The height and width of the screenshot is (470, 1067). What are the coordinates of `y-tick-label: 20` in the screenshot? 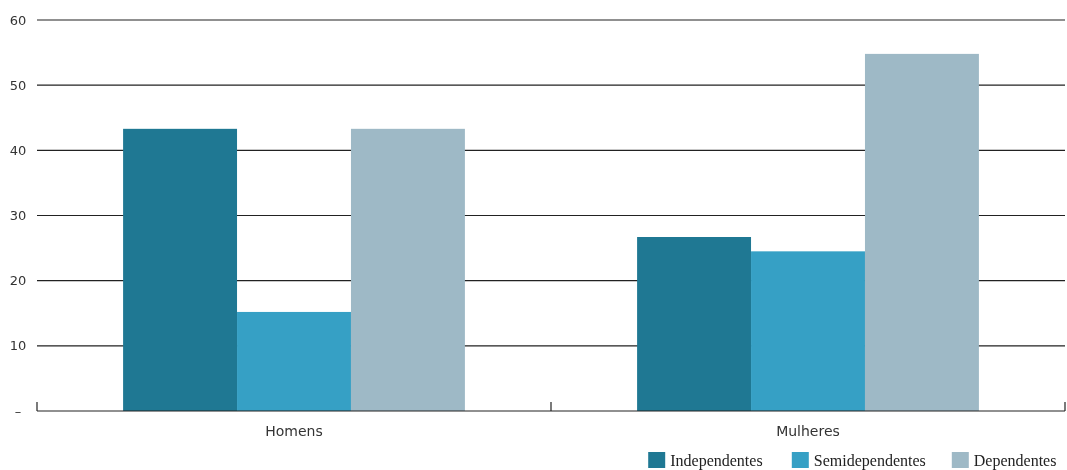 It's located at (18, 281).